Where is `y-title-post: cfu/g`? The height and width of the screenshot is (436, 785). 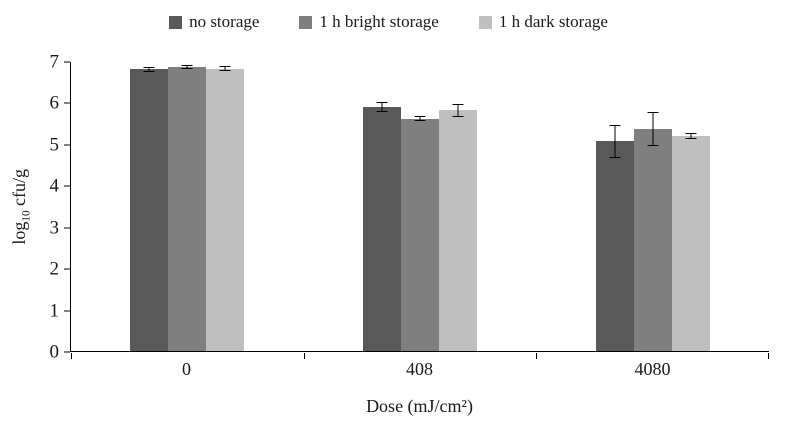
y-title-post: cfu/g is located at coordinates (19, 190).